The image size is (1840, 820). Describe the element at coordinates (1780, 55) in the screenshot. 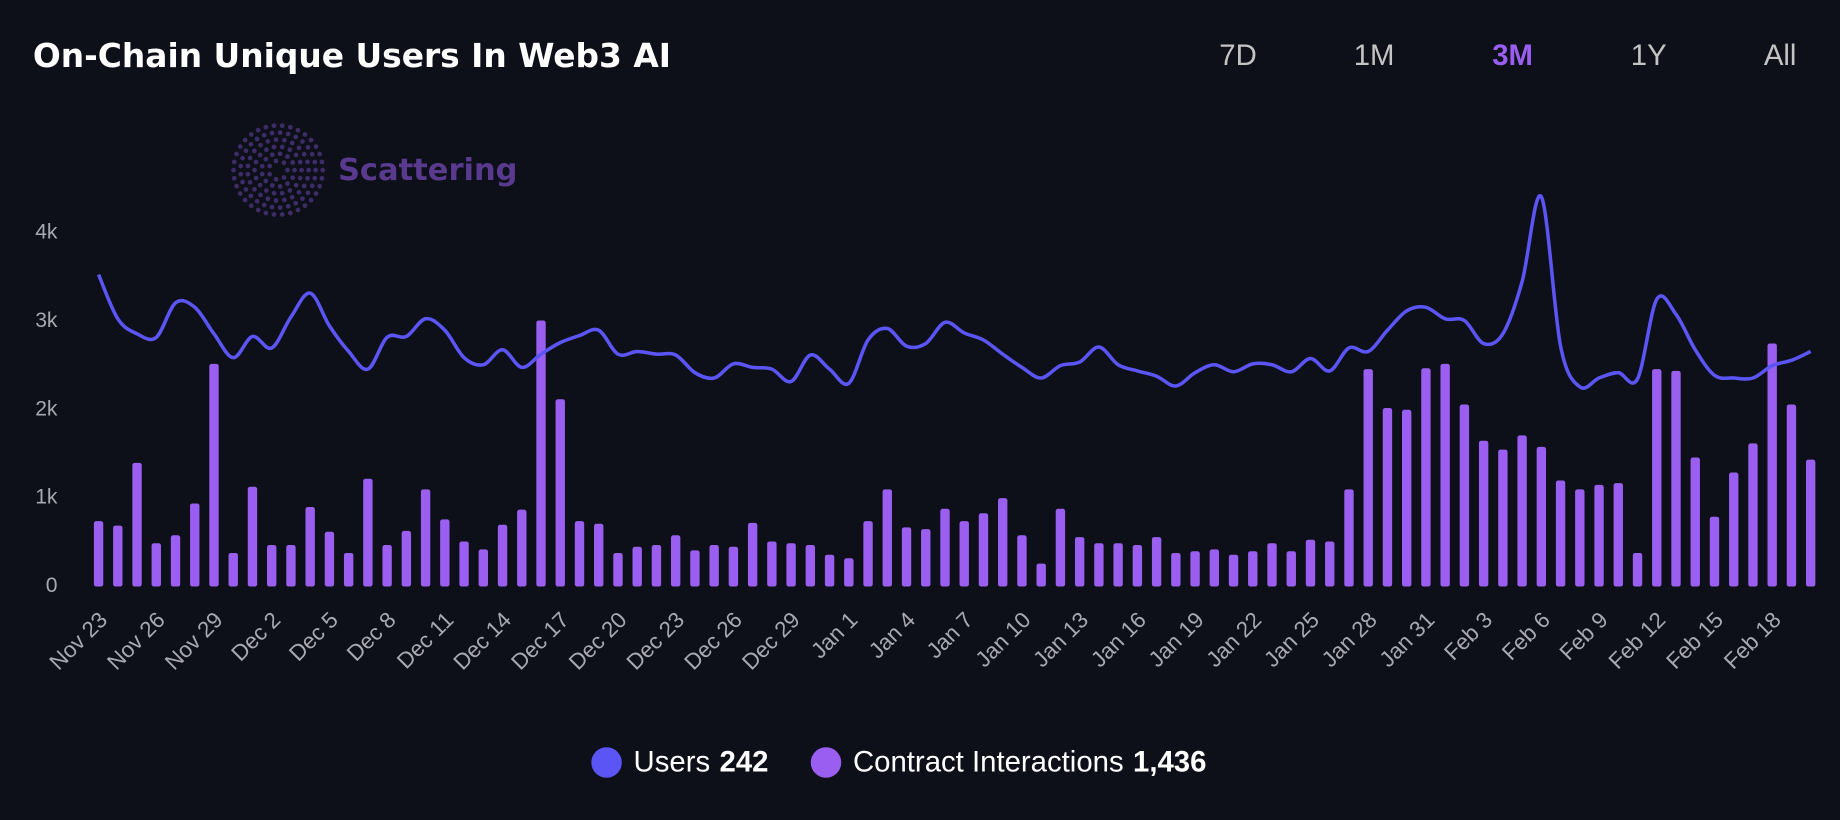

I see `range-button: All` at that location.